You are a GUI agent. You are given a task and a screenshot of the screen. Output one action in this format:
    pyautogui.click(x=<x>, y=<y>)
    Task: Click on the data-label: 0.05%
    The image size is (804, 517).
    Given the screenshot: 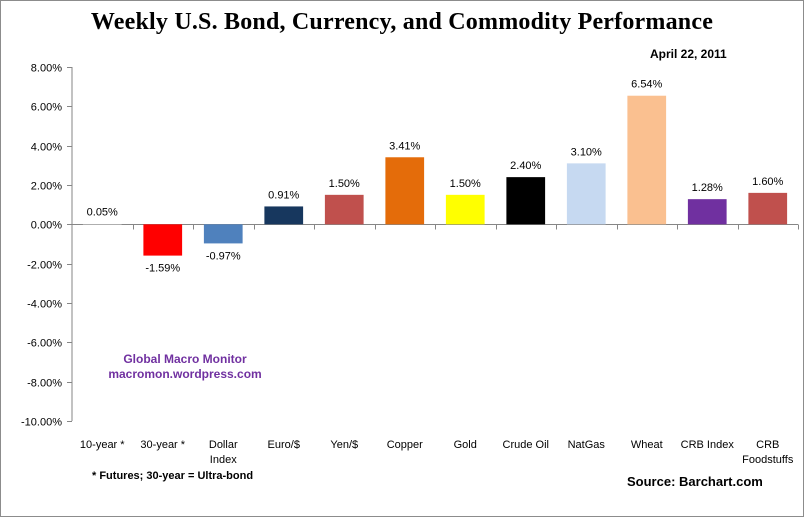 What is the action you would take?
    pyautogui.click(x=102, y=212)
    